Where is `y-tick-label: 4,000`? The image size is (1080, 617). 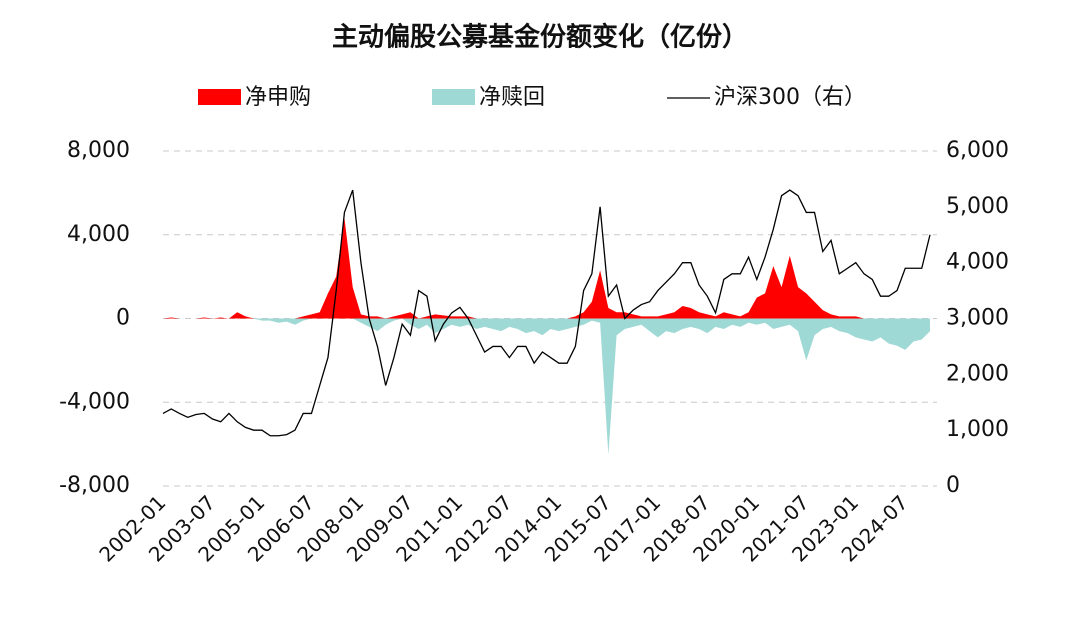 y-tick-label: 4,000 is located at coordinates (98, 234).